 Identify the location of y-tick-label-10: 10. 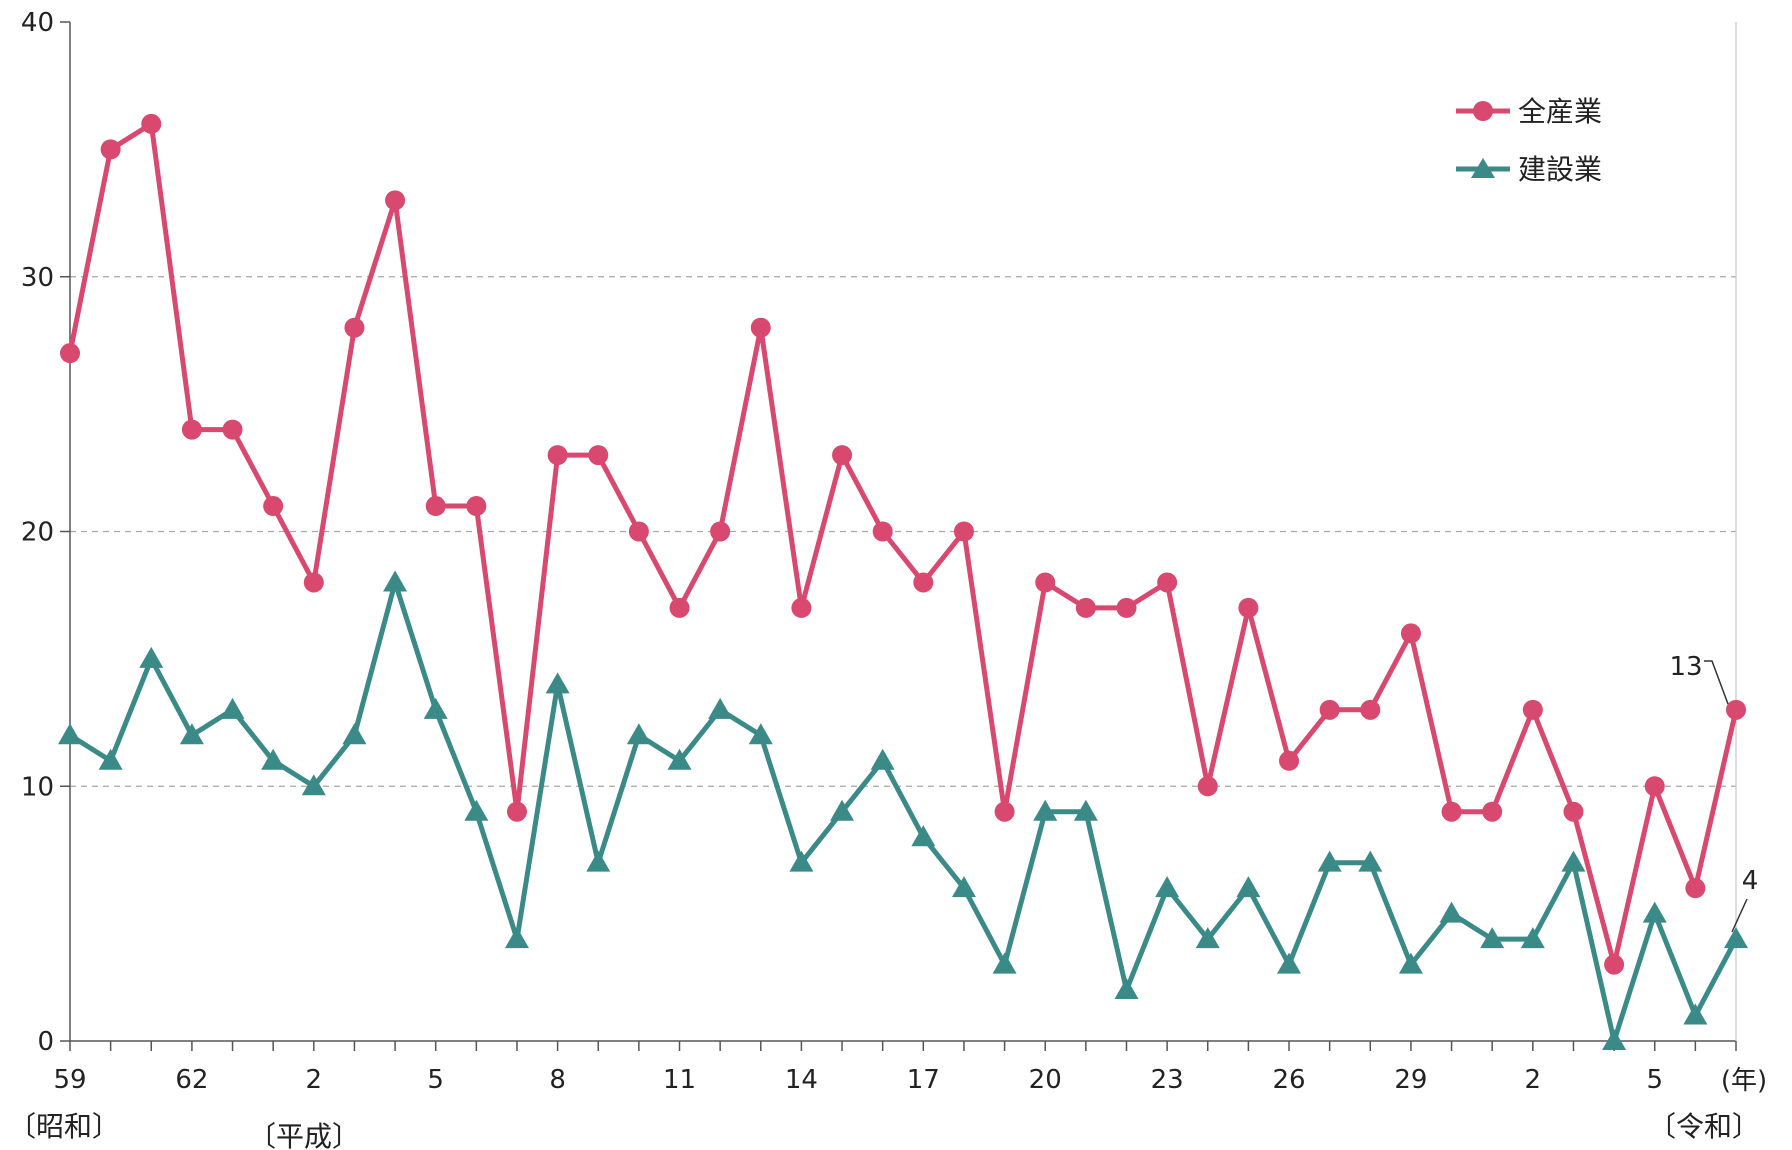
(37, 787).